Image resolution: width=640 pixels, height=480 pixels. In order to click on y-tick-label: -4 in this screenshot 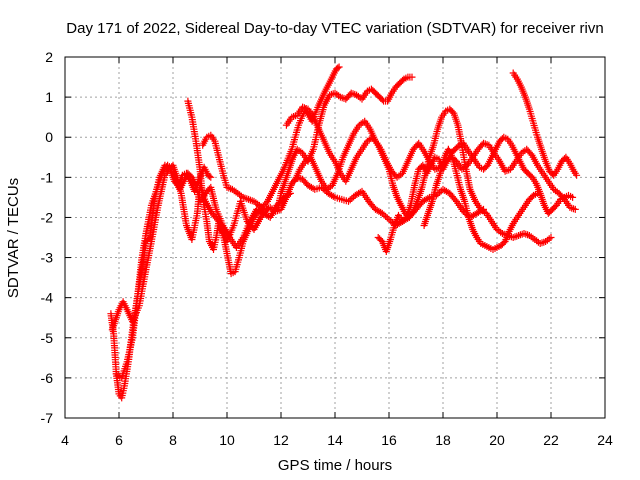, I will do `click(47, 298)`.